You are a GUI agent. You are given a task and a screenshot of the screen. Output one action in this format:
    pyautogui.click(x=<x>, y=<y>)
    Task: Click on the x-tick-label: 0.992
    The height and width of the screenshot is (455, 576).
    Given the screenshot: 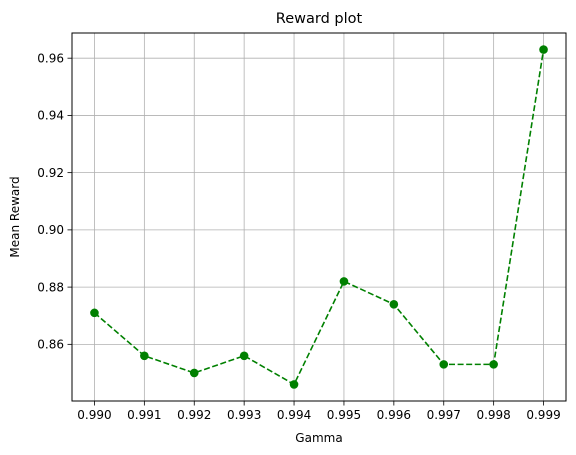 What is the action you would take?
    pyautogui.click(x=194, y=415)
    